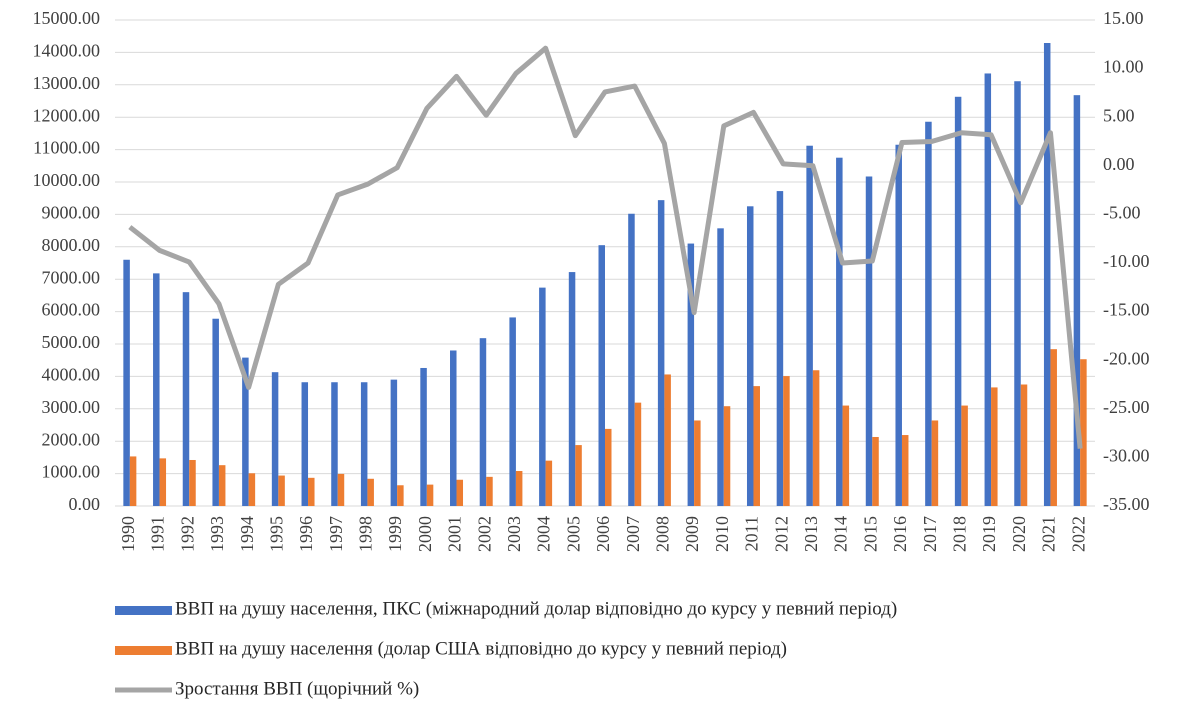 Image resolution: width=1182 pixels, height=702 pixels. Describe the element at coordinates (71, 472) in the screenshot. I see `y-tick-label: 1000.00` at that location.